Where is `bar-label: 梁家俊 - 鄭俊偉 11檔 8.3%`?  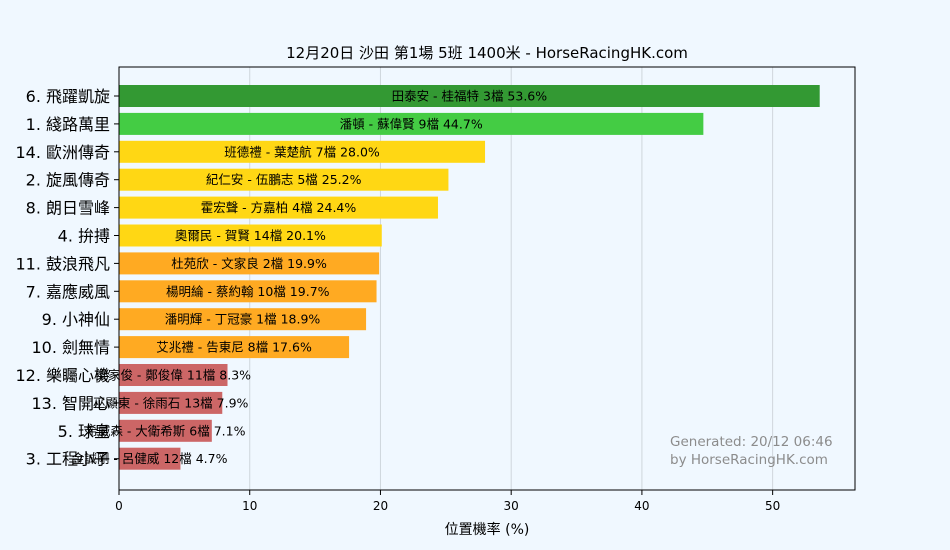
bar-label: 梁家俊 - 鄭俊偉 11檔 8.3% is located at coordinates (173, 375).